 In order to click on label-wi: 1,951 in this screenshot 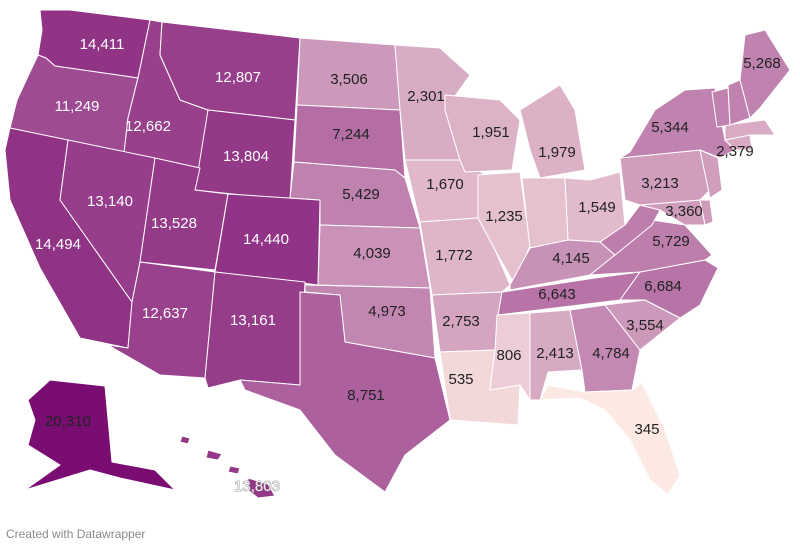, I will do `click(491, 132)`.